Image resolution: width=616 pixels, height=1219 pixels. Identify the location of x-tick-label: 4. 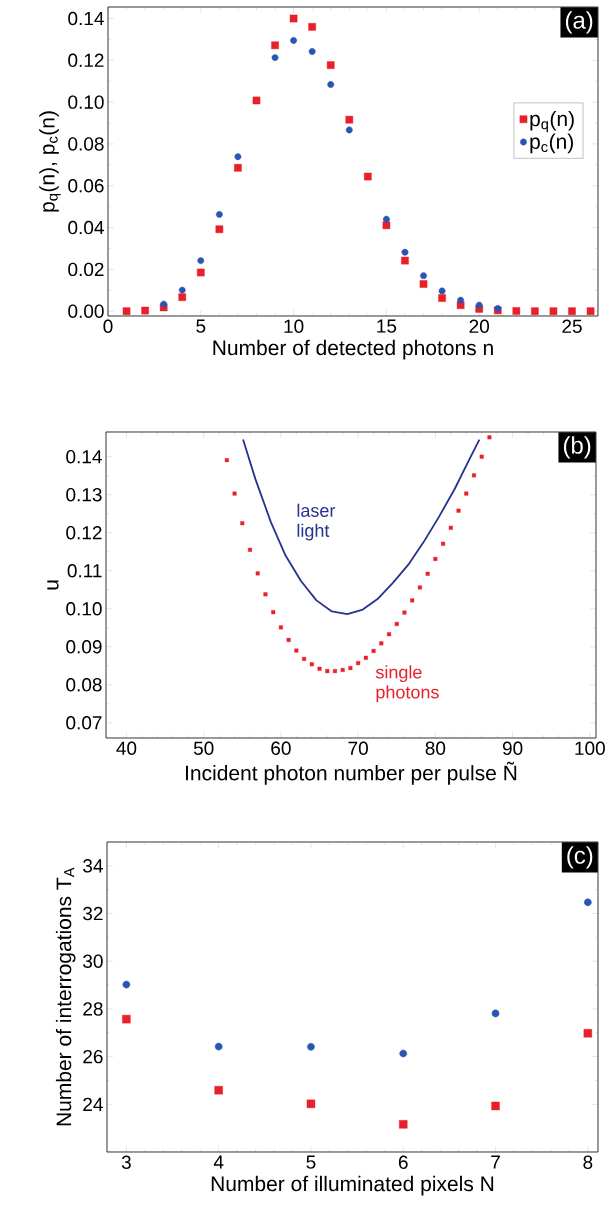
(218, 1162).